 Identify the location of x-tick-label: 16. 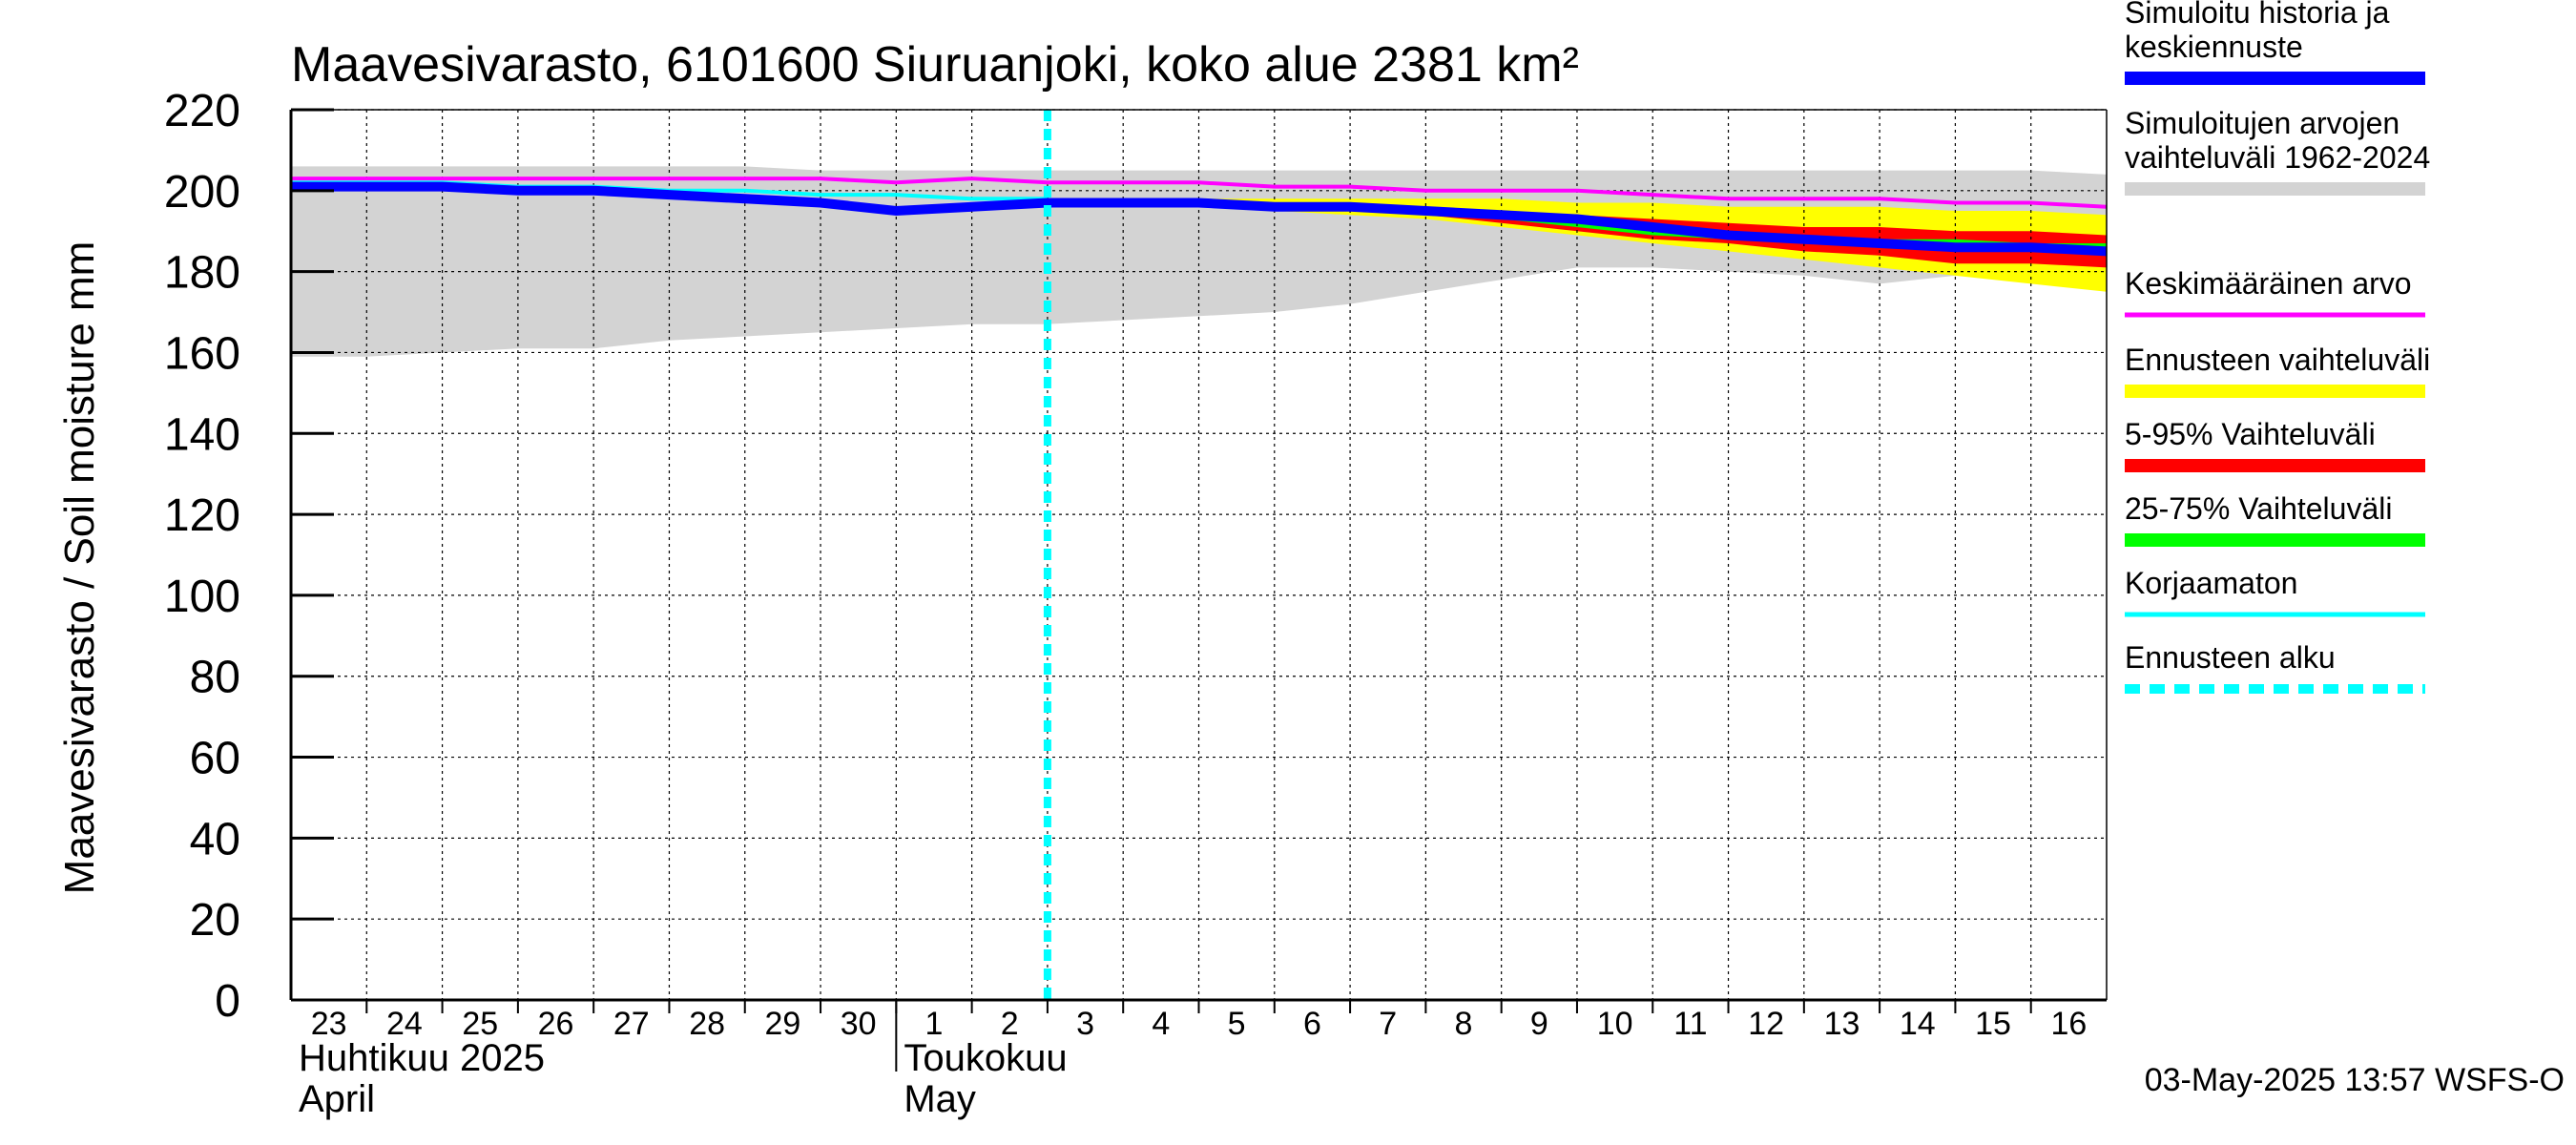
(2068, 1024).